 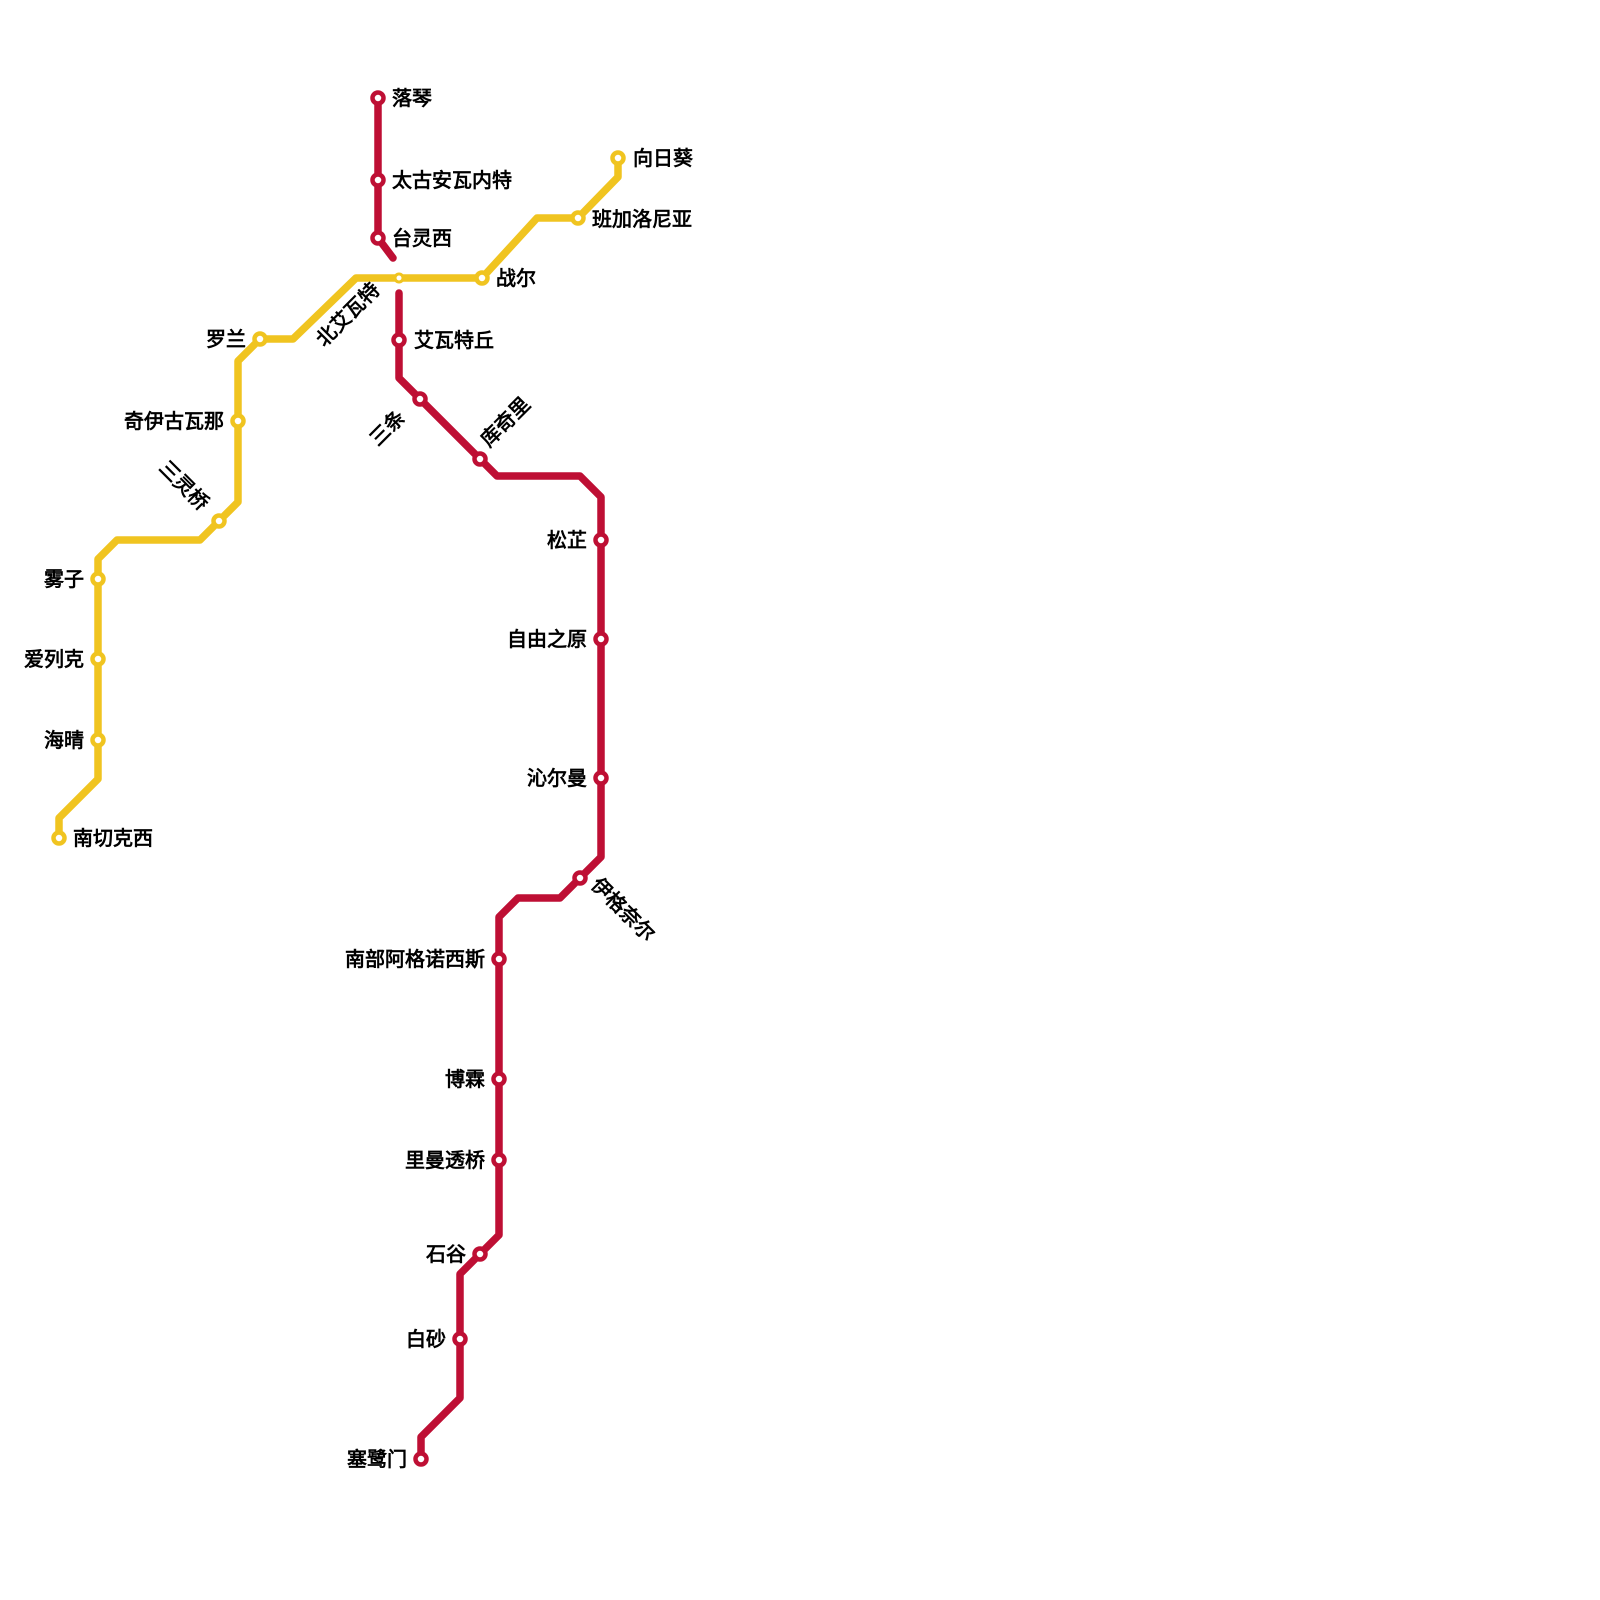 I want to click on station-战尔, so click(x=482, y=278).